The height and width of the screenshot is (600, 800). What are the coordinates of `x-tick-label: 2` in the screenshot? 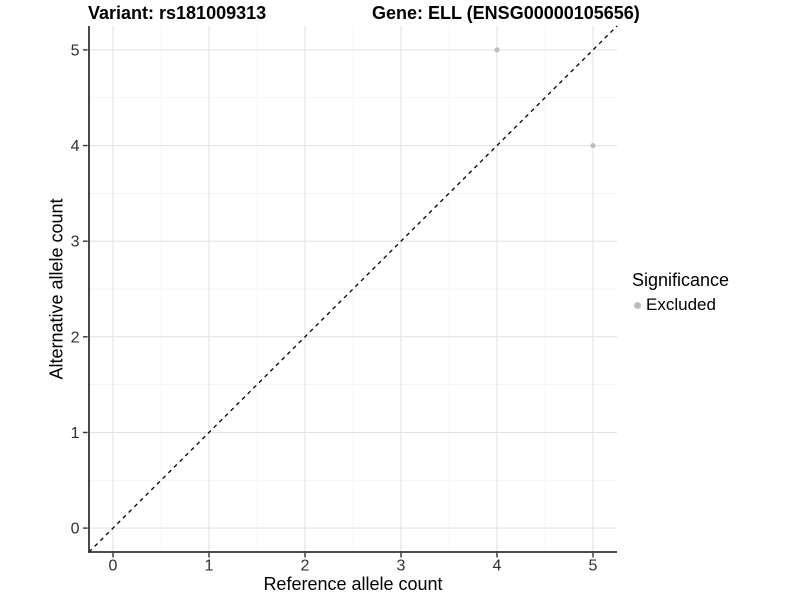 It's located at (305, 566).